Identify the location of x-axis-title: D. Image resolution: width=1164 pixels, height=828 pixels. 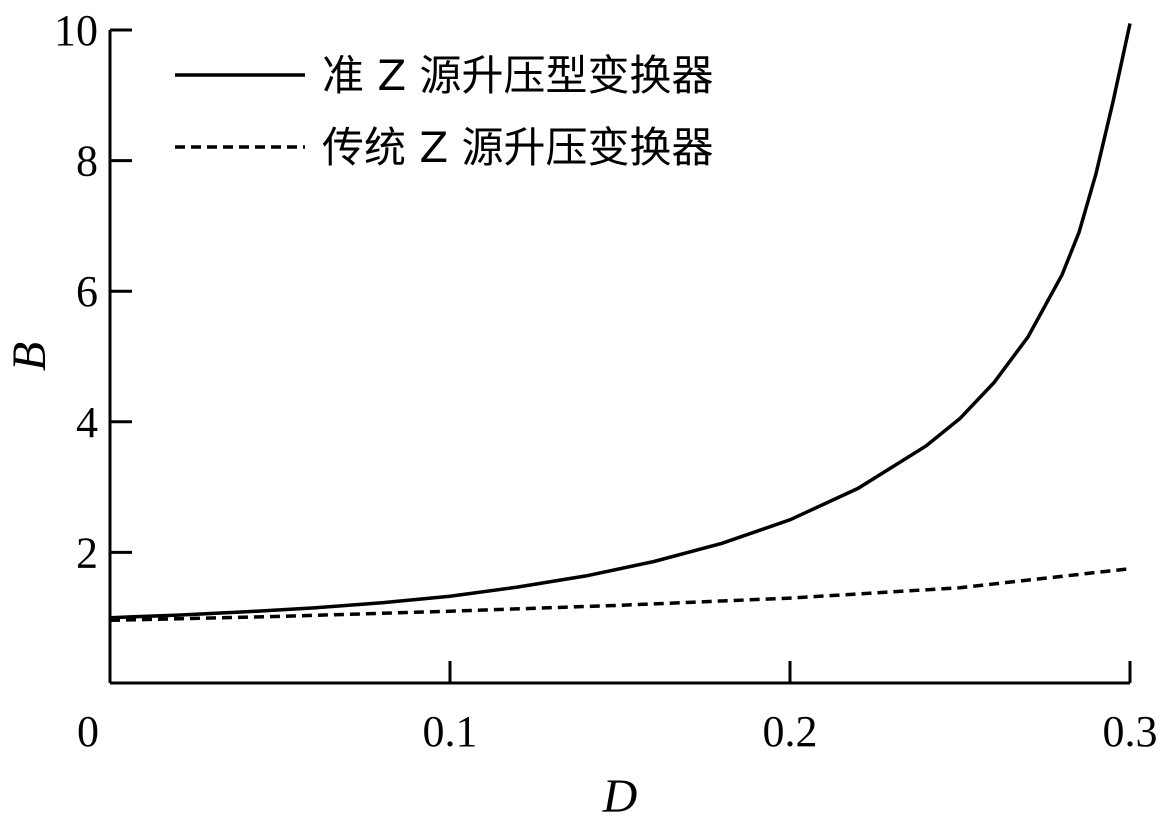
(620, 796).